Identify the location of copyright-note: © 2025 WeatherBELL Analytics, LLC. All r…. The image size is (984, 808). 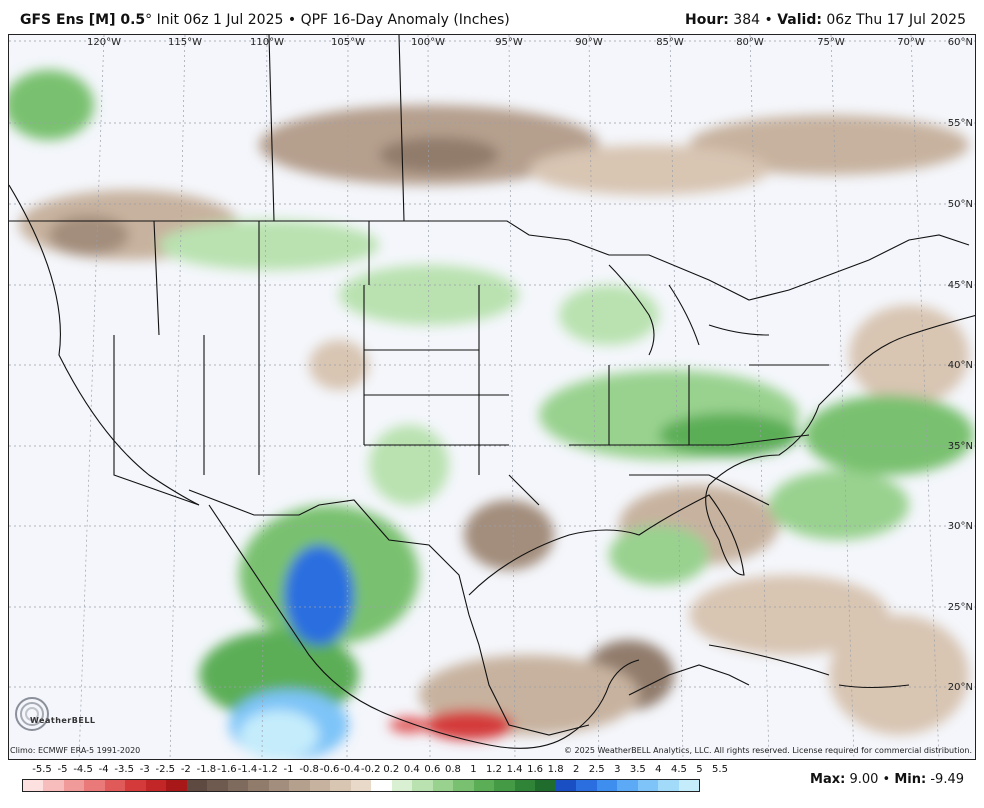
(768, 750).